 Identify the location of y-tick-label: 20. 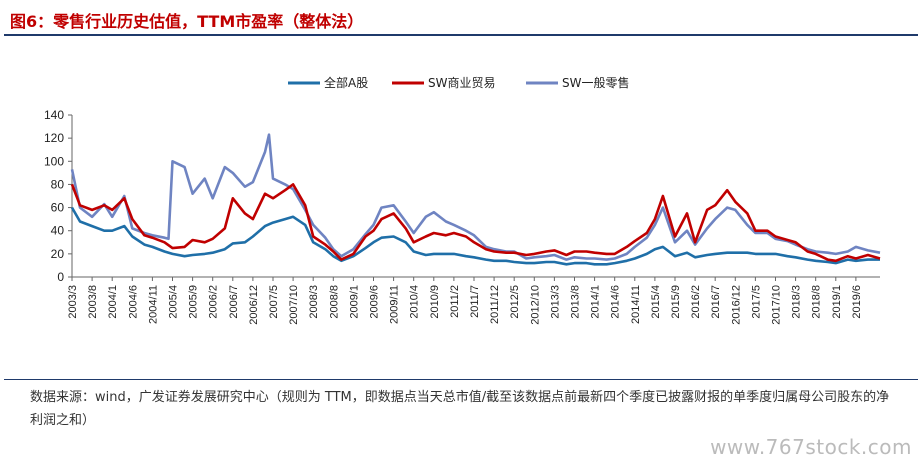
(58, 254).